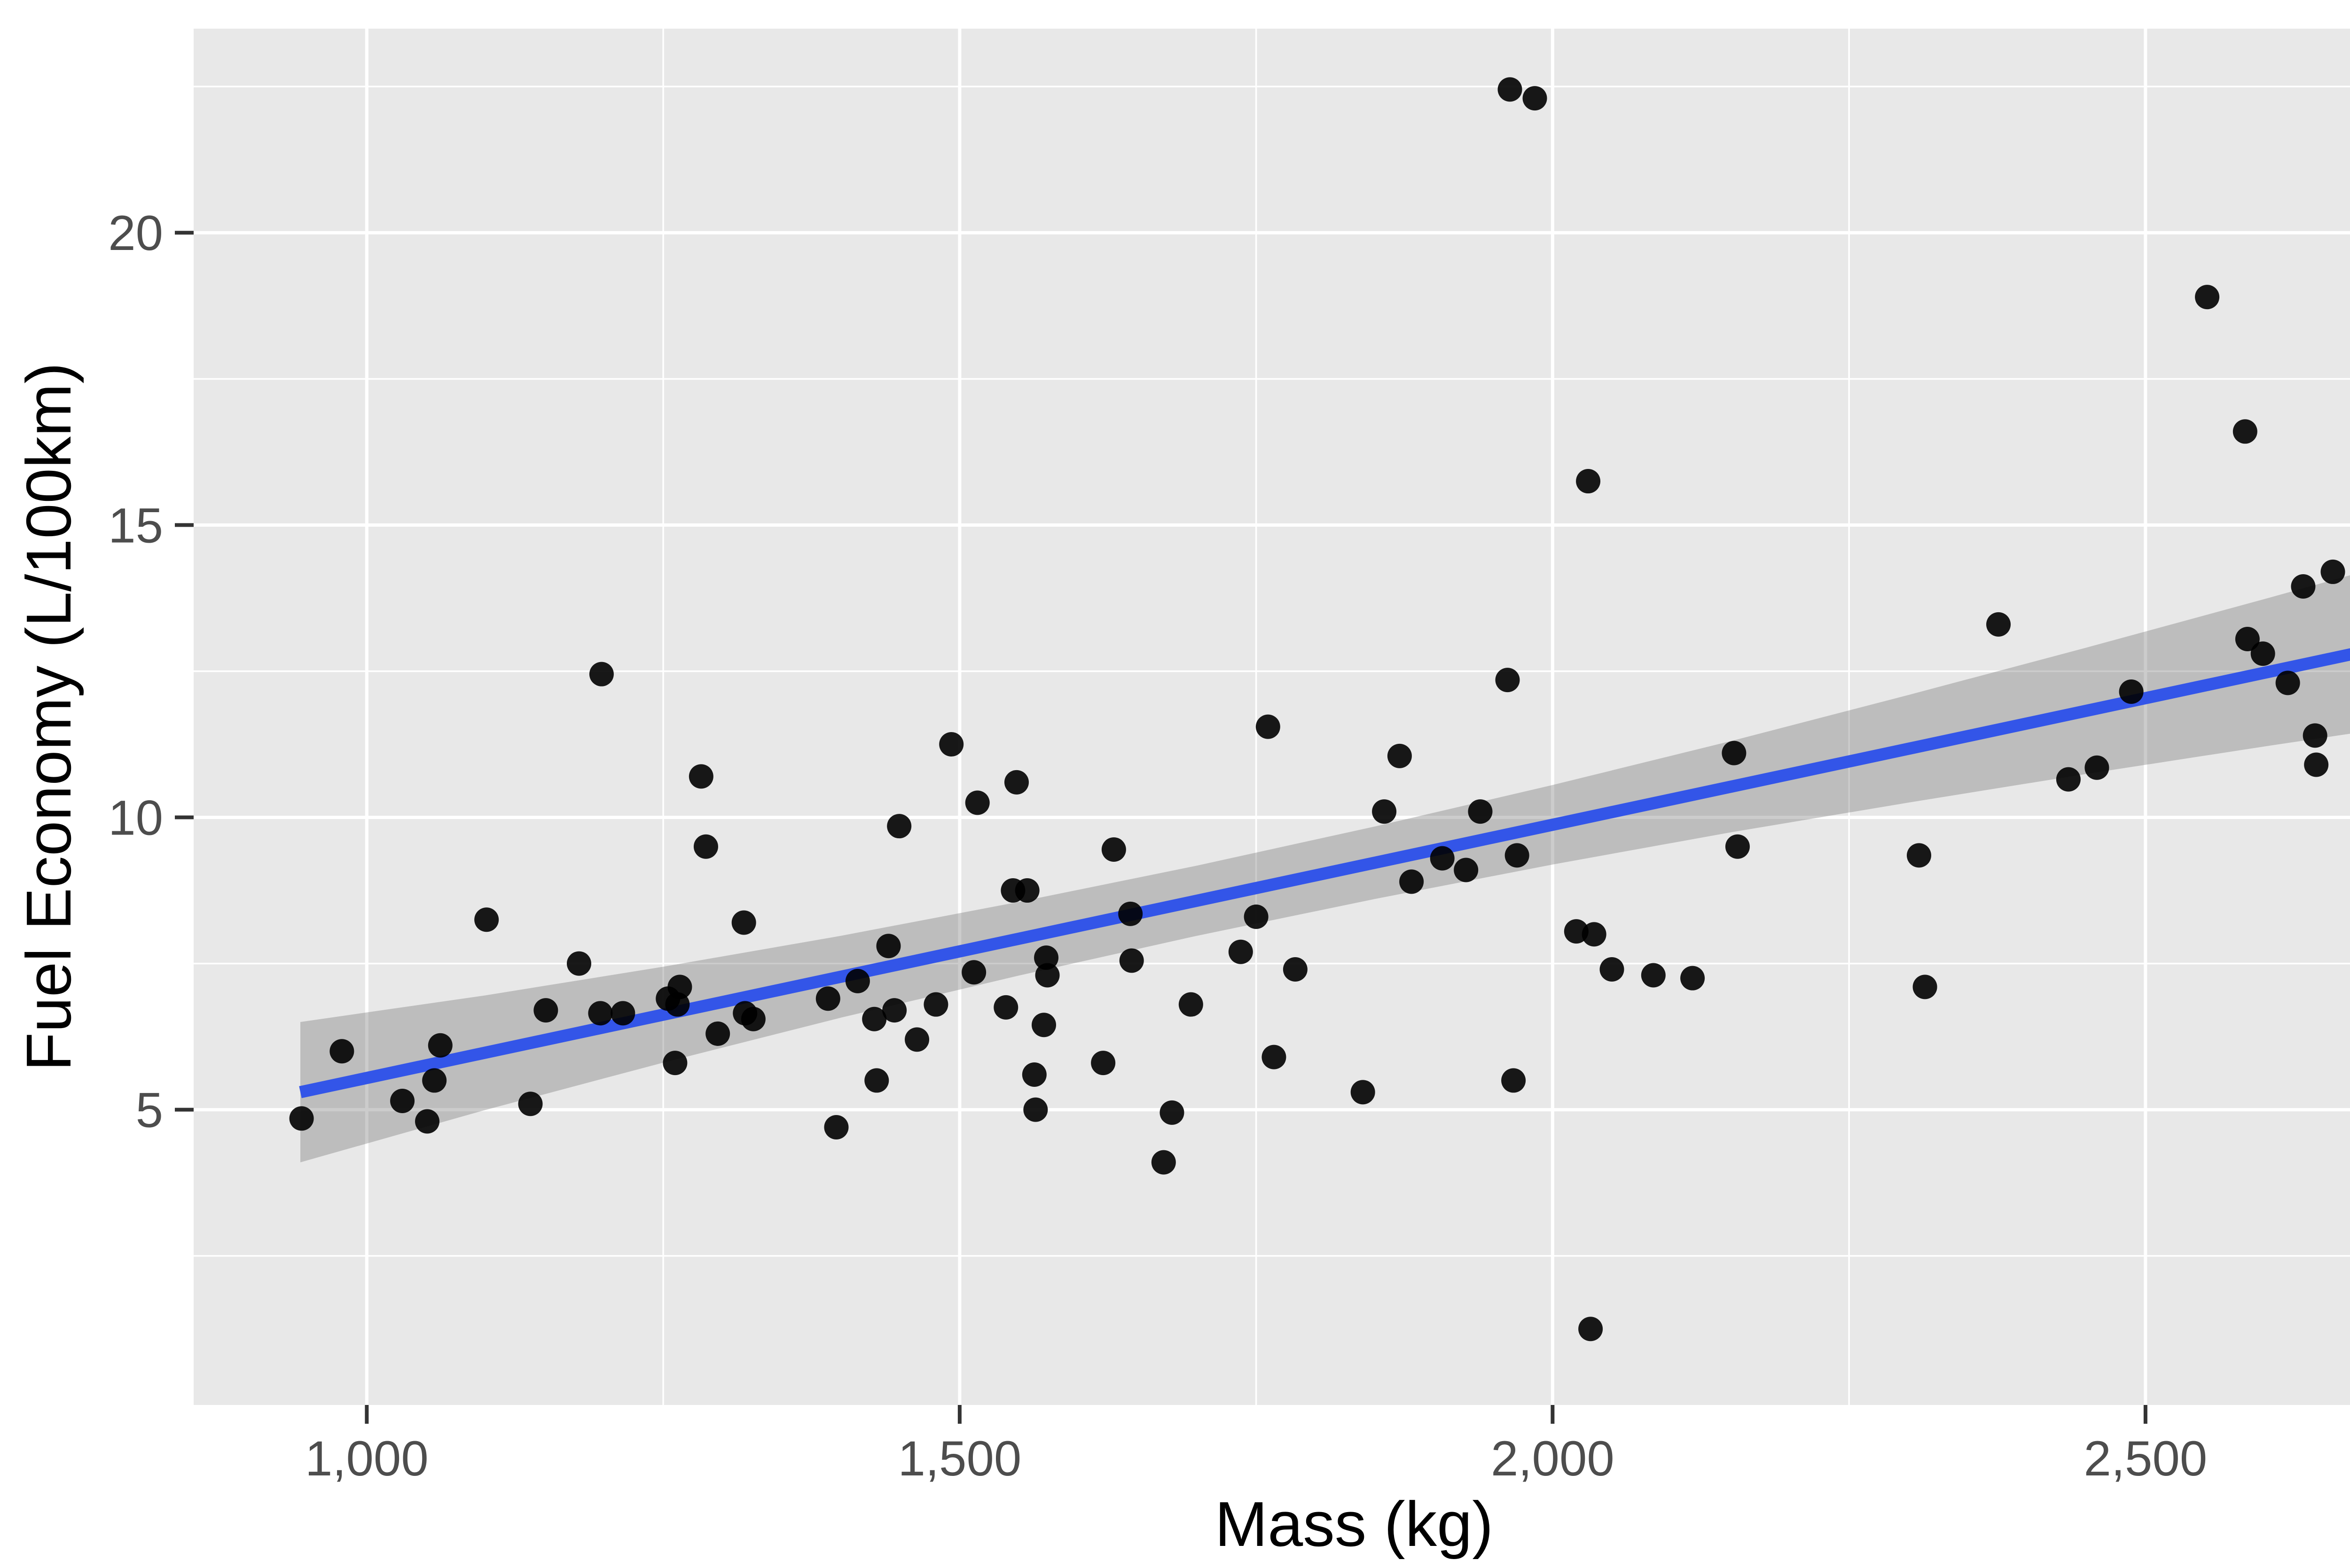  Describe the element at coordinates (135, 525) in the screenshot. I see `y-tick-label: 15` at that location.